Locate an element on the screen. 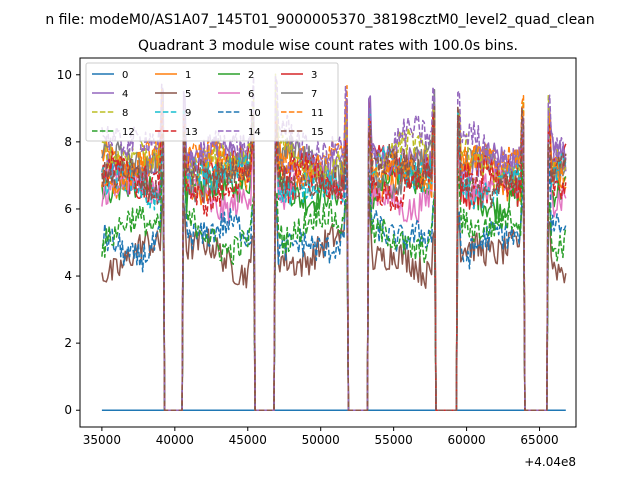 This screenshot has height=480, width=640. legend-label: 5 is located at coordinates (188, 94).